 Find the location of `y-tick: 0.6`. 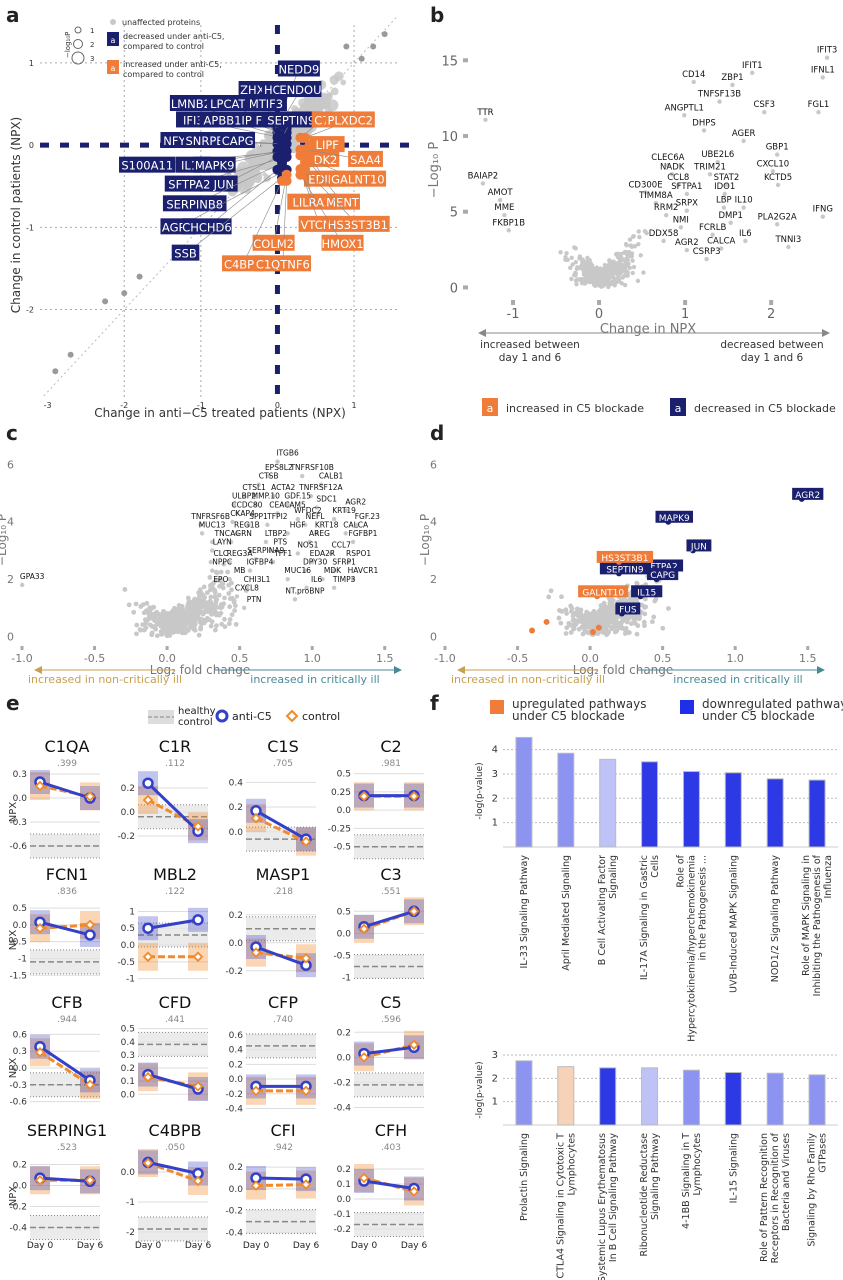

y-tick: 0.6 is located at coordinates (20, 1035).